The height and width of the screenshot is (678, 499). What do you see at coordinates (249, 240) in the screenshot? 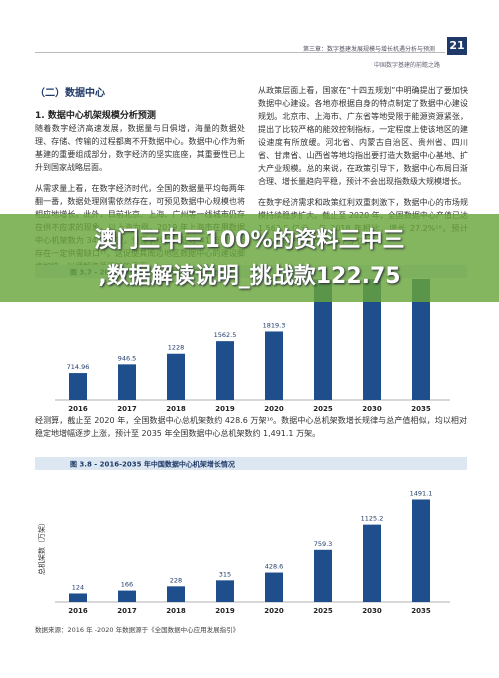
I see `overlay-text: 澳门三中三100%的资料三中三` at bounding box center [249, 240].